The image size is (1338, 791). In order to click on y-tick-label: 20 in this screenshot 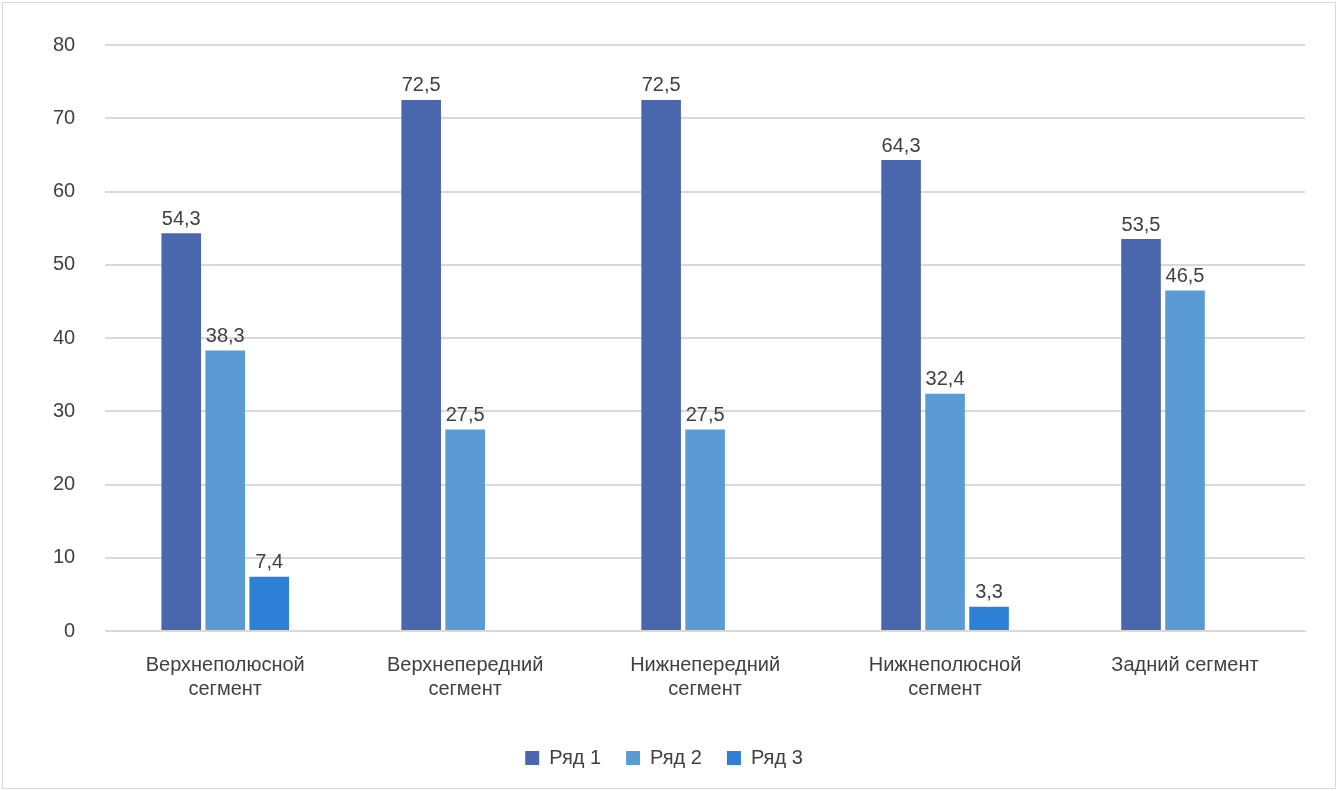, I will do `click(64, 483)`.